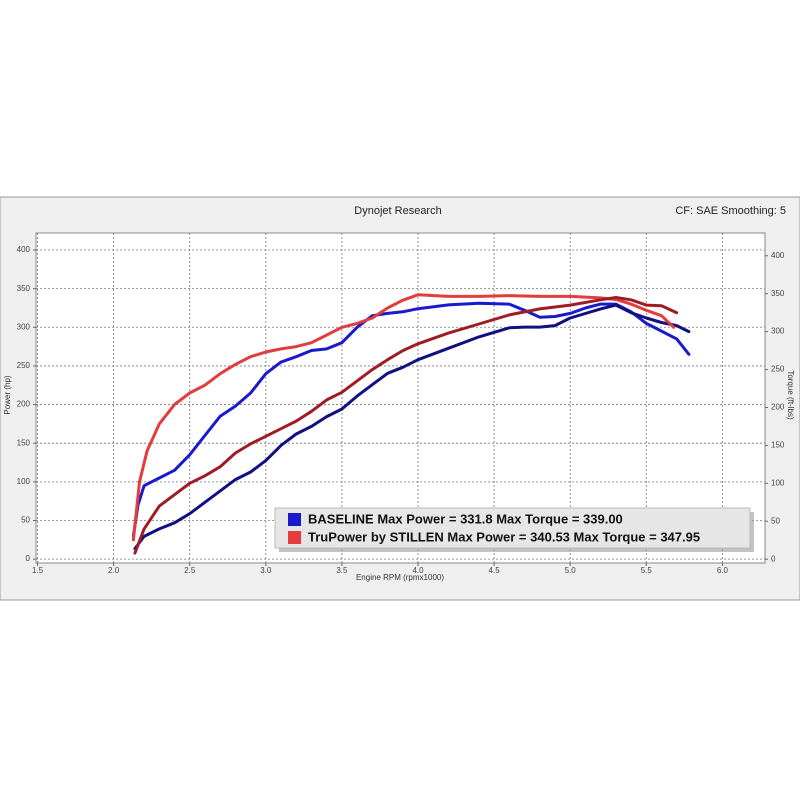  I want to click on x-tick-label: 5.5, so click(647, 570).